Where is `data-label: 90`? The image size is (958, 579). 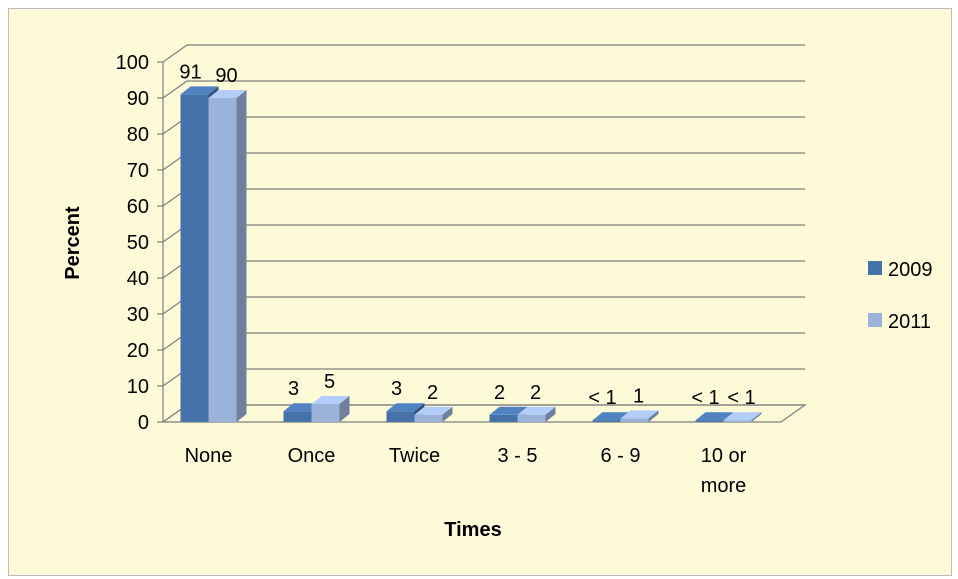 data-label: 90 is located at coordinates (226, 76).